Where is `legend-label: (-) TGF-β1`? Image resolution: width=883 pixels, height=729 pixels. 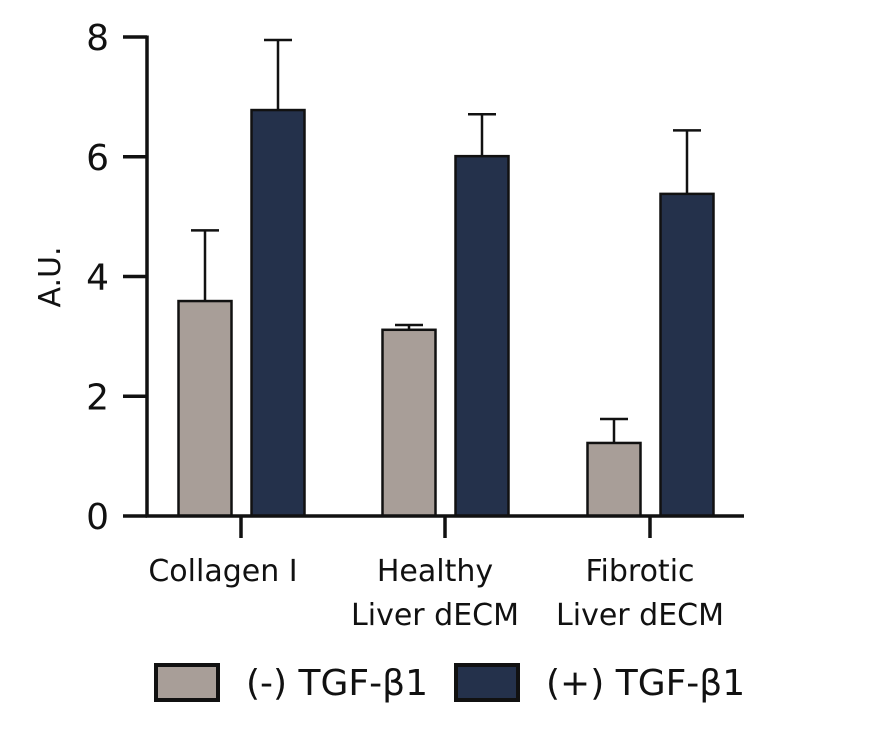 legend-label: (-) TGF-β1 is located at coordinates (337, 683).